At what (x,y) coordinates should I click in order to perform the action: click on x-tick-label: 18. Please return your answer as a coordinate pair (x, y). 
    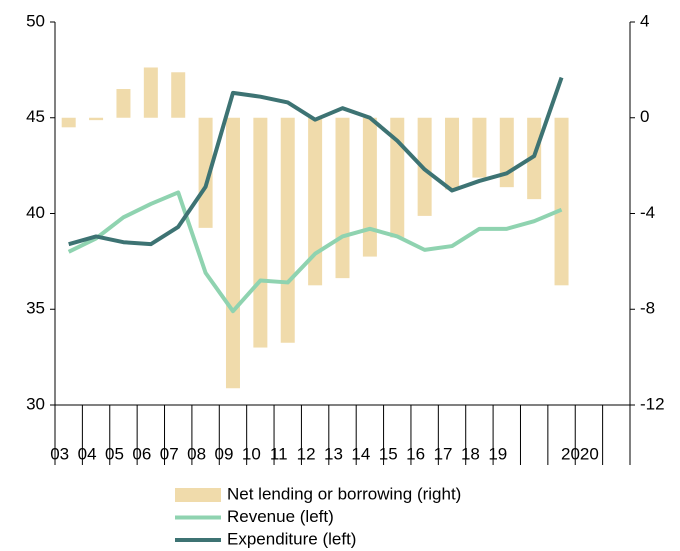
    Looking at the image, I should click on (470, 453).